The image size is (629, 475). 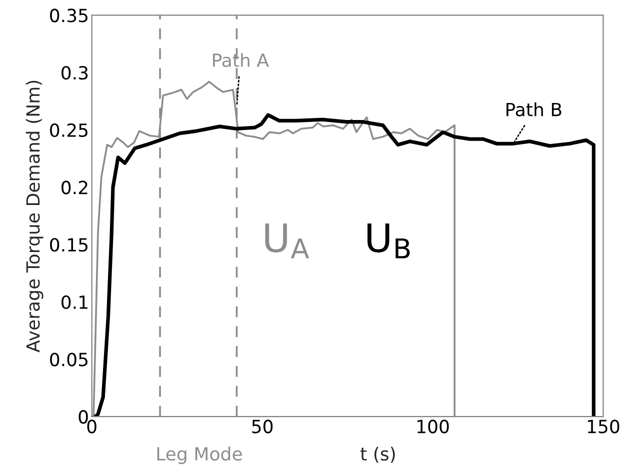 I want to click on x-tick-label: 150, so click(x=604, y=427).